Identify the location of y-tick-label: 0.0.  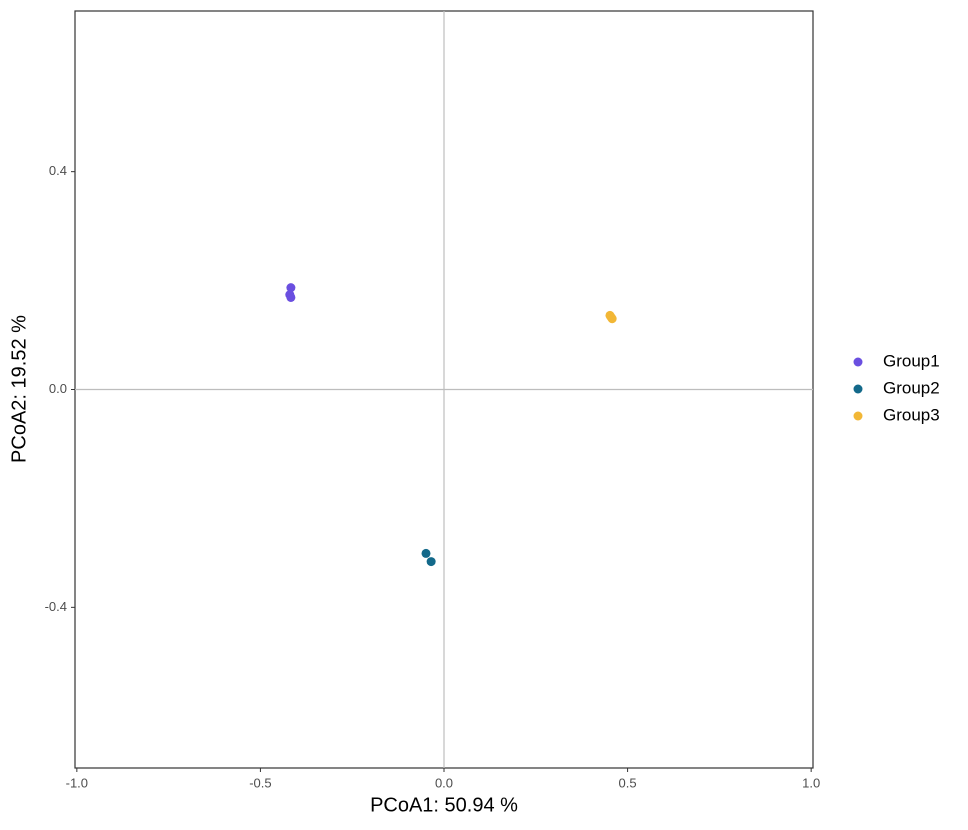
(58, 388).